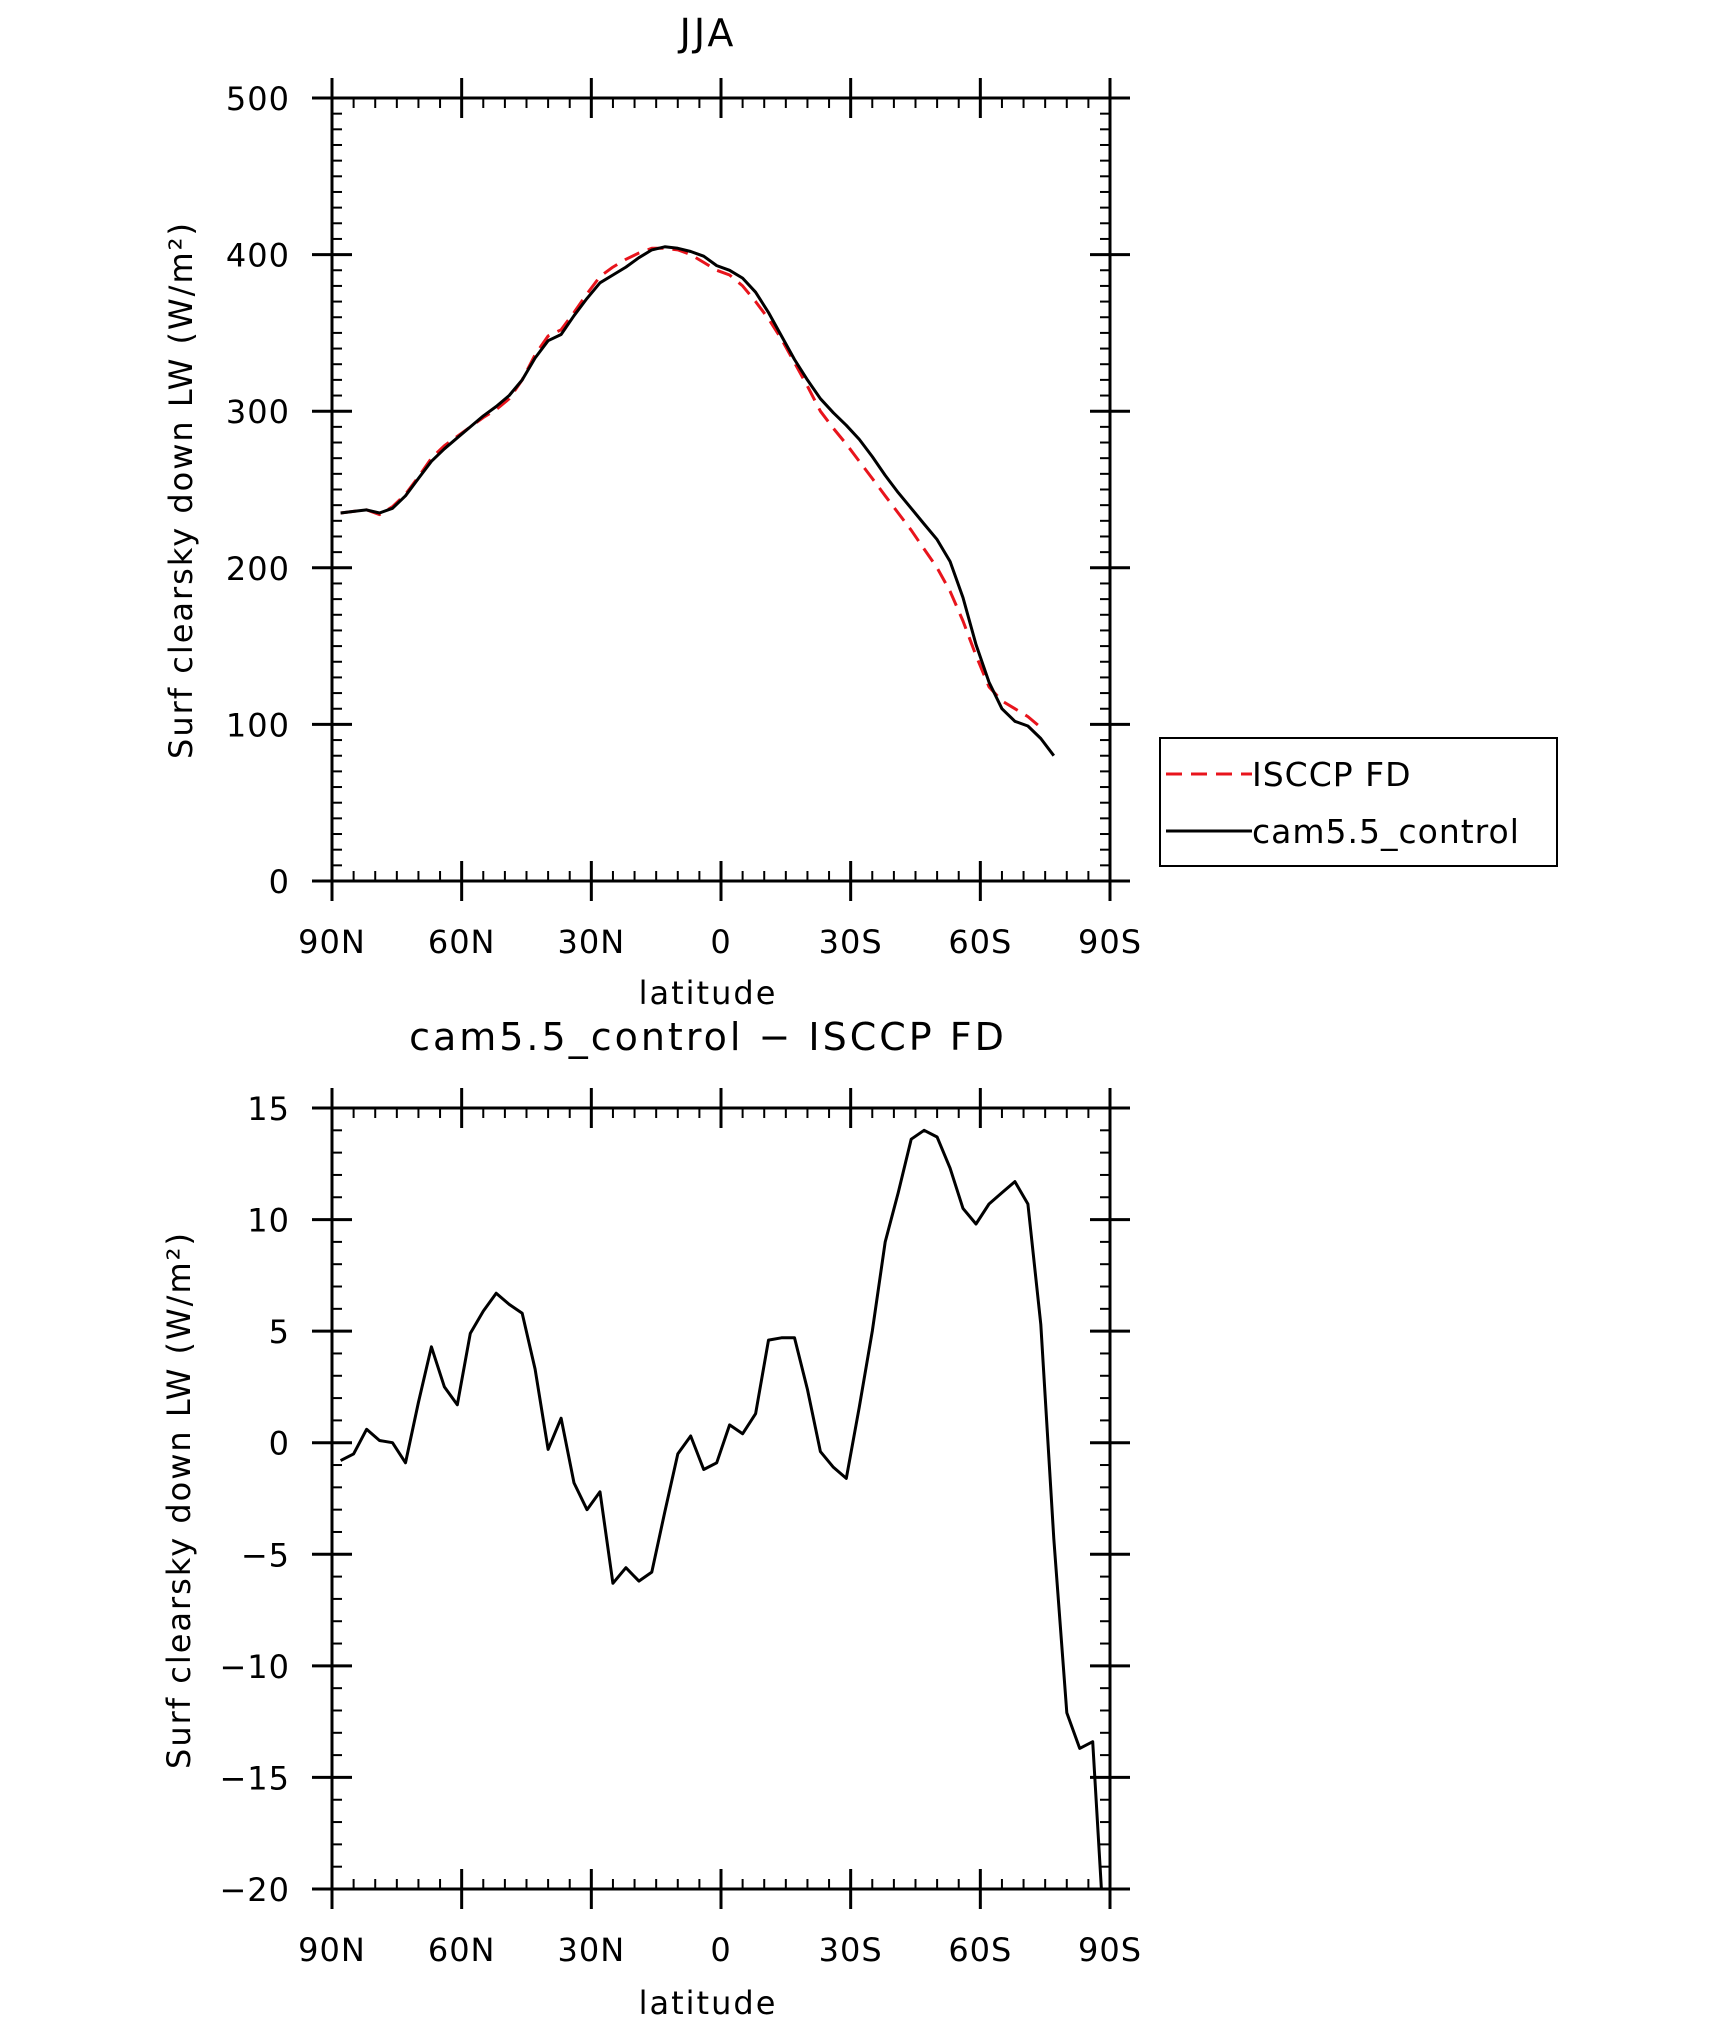  What do you see at coordinates (268, 1109) in the screenshot?
I see `bottom-y-tick-label: 15` at bounding box center [268, 1109].